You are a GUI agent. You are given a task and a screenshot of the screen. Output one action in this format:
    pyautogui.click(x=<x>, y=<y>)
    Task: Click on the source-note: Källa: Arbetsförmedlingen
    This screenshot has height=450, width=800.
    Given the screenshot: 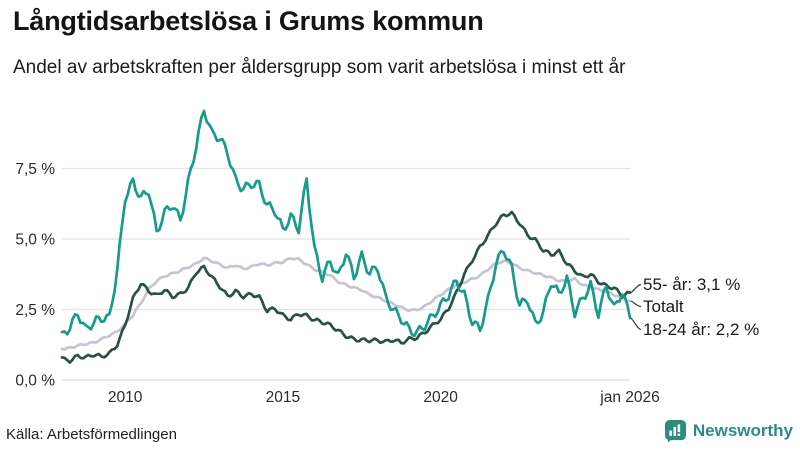 What is the action you would take?
    pyautogui.click(x=91, y=434)
    